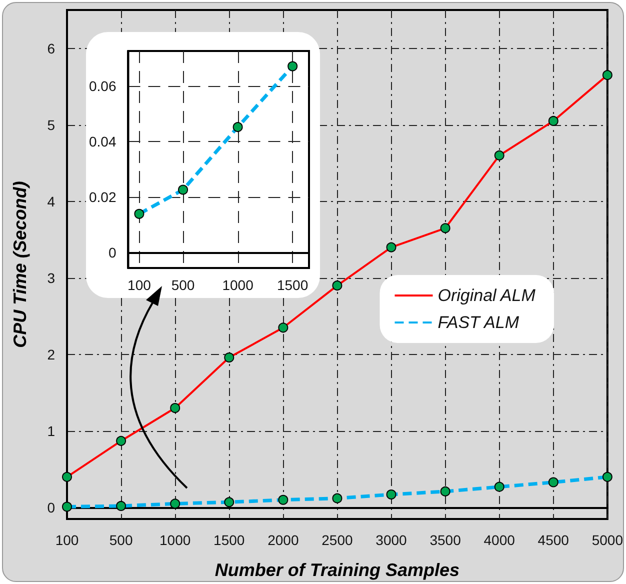  Describe the element at coordinates (608, 540) in the screenshot. I see `x-tick-label: 5000` at that location.